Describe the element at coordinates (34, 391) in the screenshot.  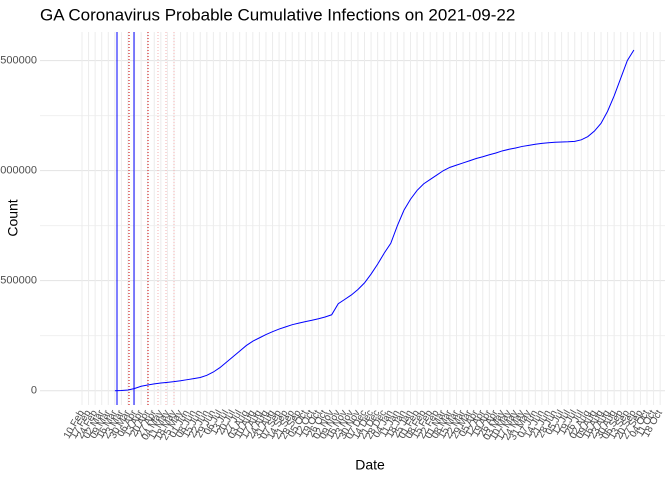
I see `y-tick-label: 0` at that location.